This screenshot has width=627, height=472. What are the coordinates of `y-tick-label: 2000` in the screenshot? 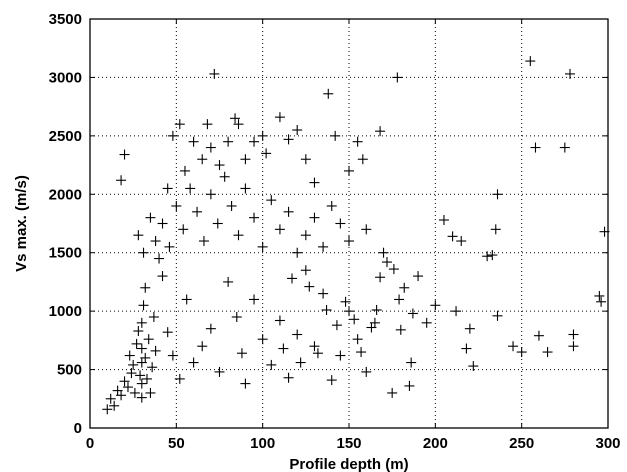 It's located at (65, 194).